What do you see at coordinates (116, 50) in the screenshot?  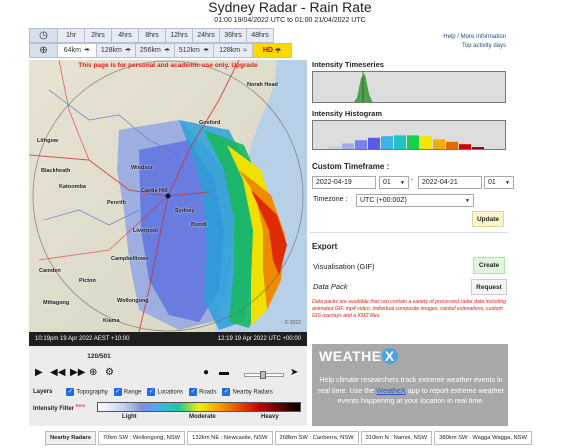 I see `range-button-128km: 128km ☂` at bounding box center [116, 50].